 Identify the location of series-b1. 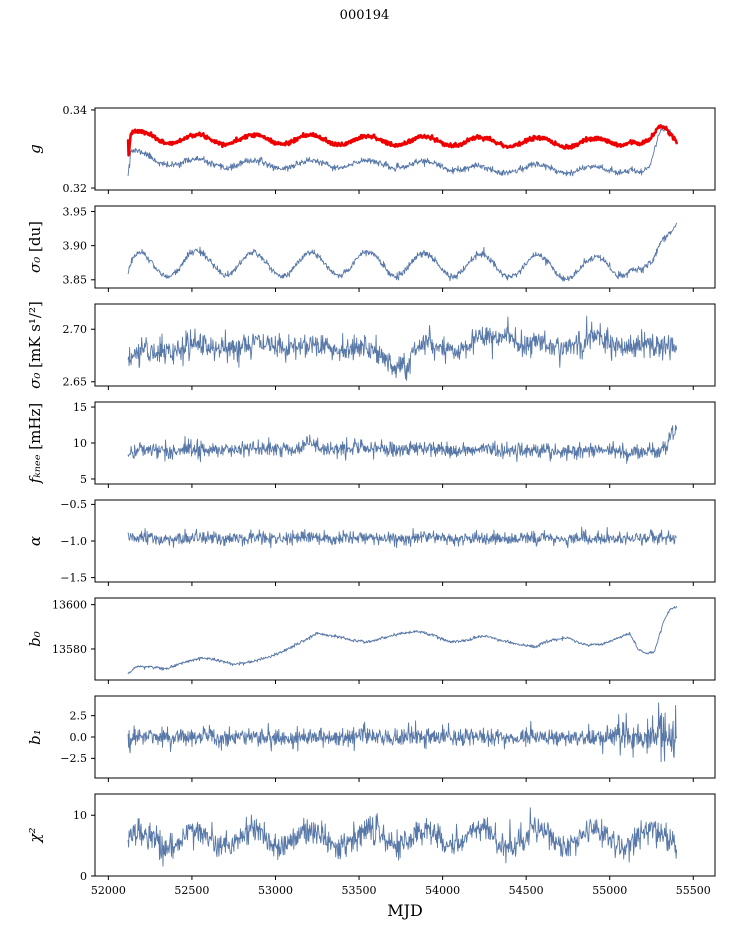
(402, 732).